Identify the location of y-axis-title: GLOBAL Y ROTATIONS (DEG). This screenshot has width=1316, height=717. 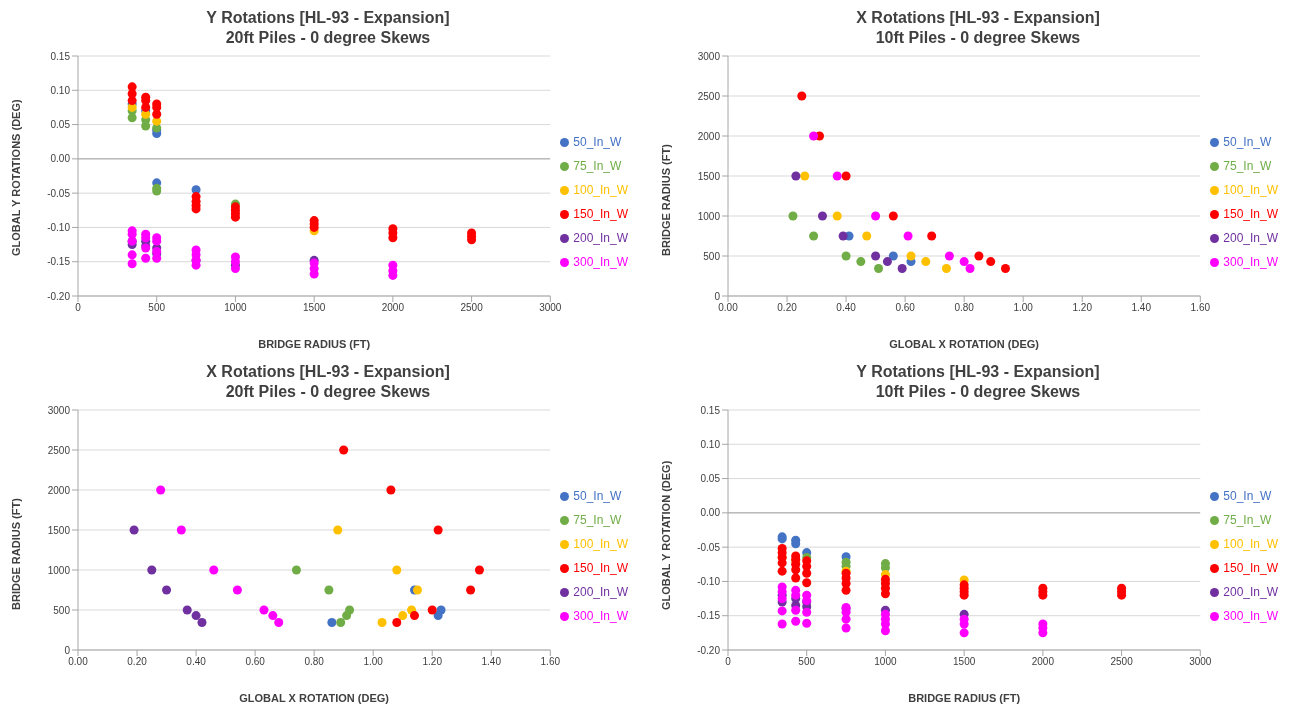
(15, 177).